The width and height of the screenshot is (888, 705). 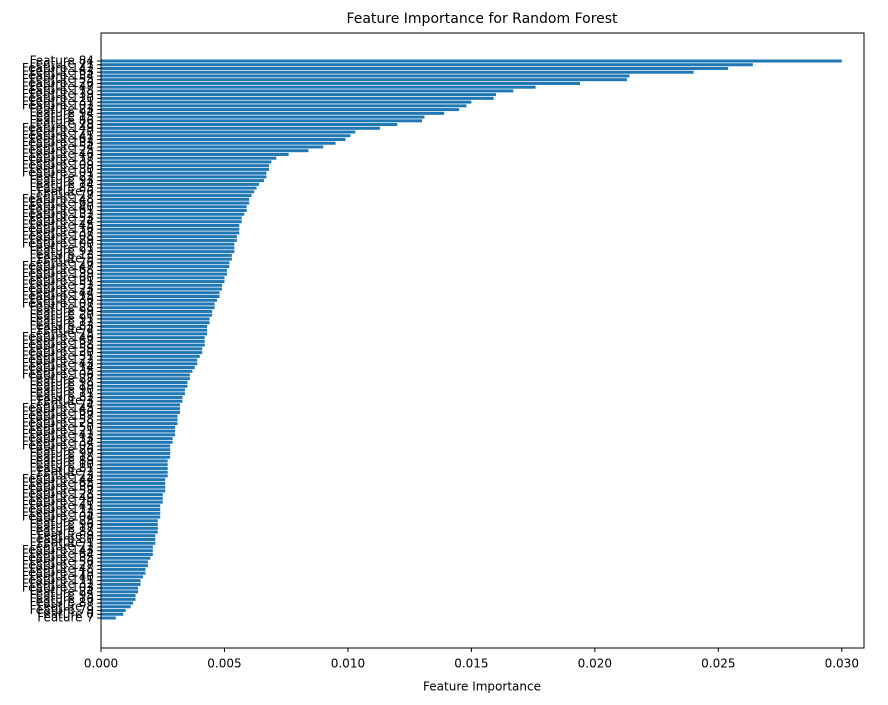 What do you see at coordinates (62, 434) in the screenshot?
I see `y-tick-label: Feature 42` at bounding box center [62, 434].